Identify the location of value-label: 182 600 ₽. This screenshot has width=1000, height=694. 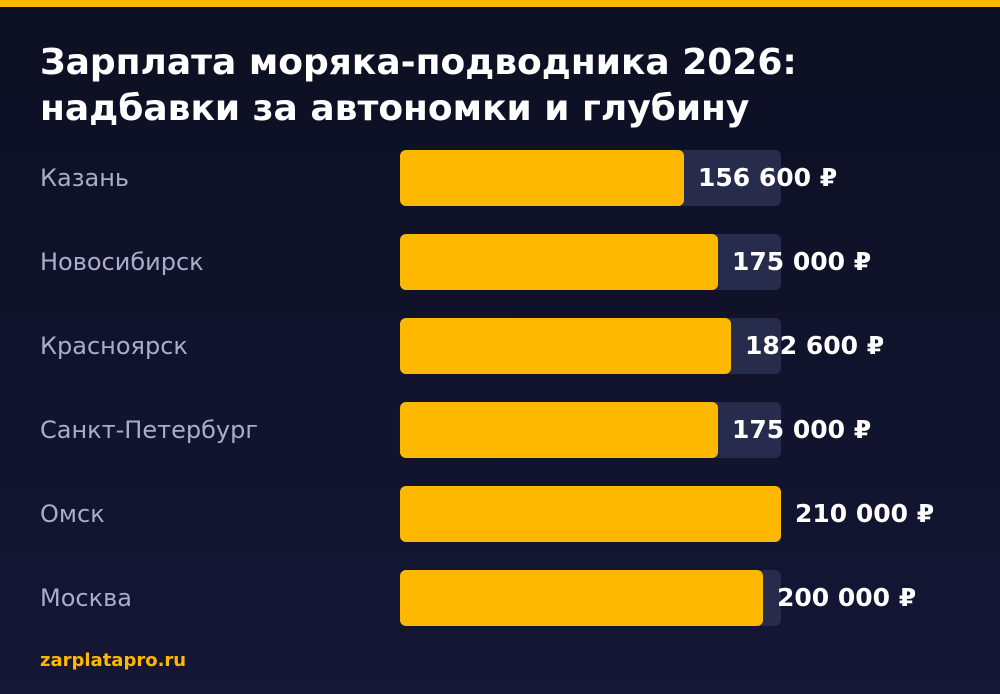
(815, 345).